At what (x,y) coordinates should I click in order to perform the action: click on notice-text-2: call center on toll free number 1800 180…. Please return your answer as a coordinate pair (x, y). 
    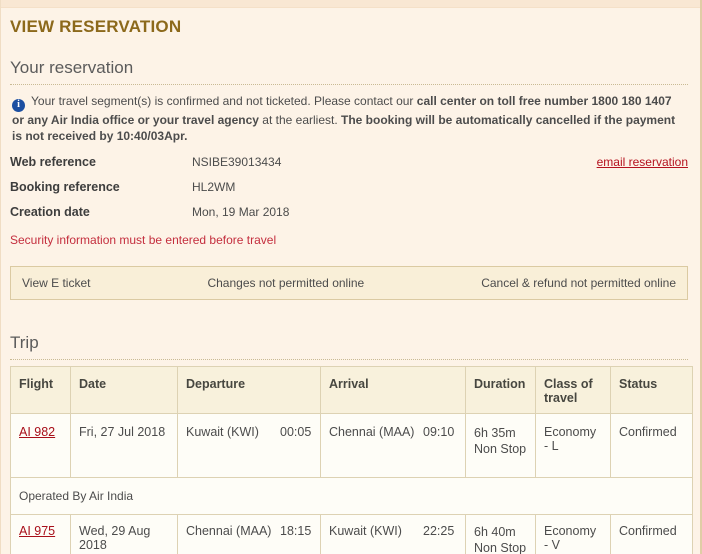
    Looking at the image, I should click on (342, 110).